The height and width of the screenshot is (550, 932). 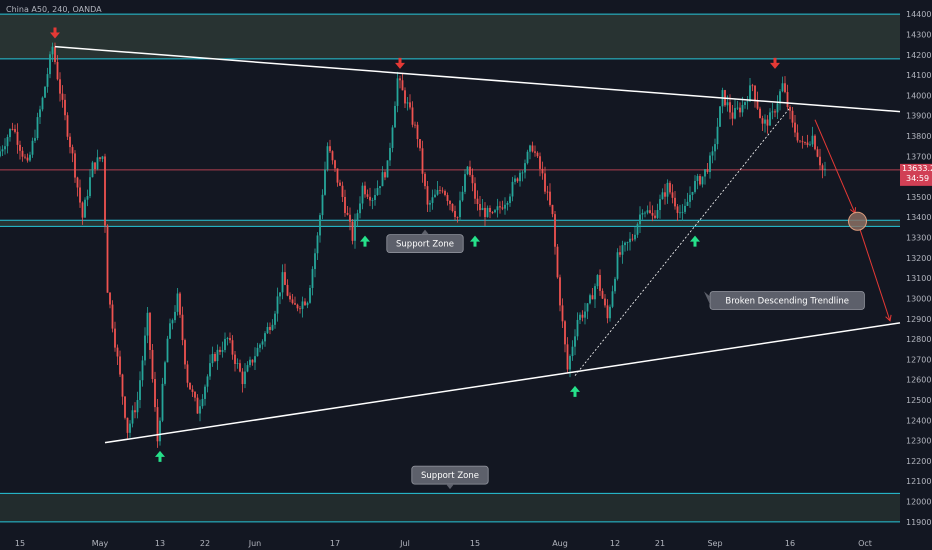 What do you see at coordinates (919, 238) in the screenshot?
I see `y-tick-label-14: 13300.0` at bounding box center [919, 238].